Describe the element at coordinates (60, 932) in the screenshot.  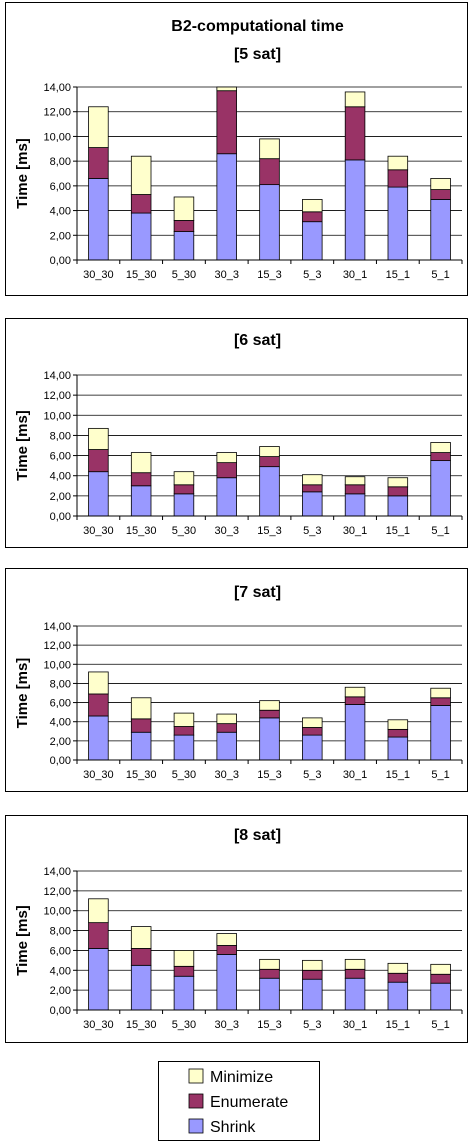
I see `y-tick-label: 8,00` at that location.